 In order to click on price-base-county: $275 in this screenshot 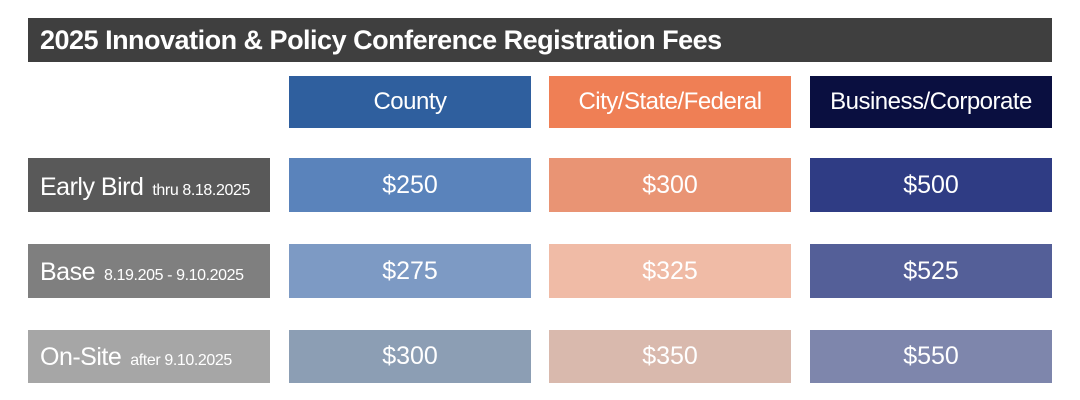, I will do `click(410, 271)`.